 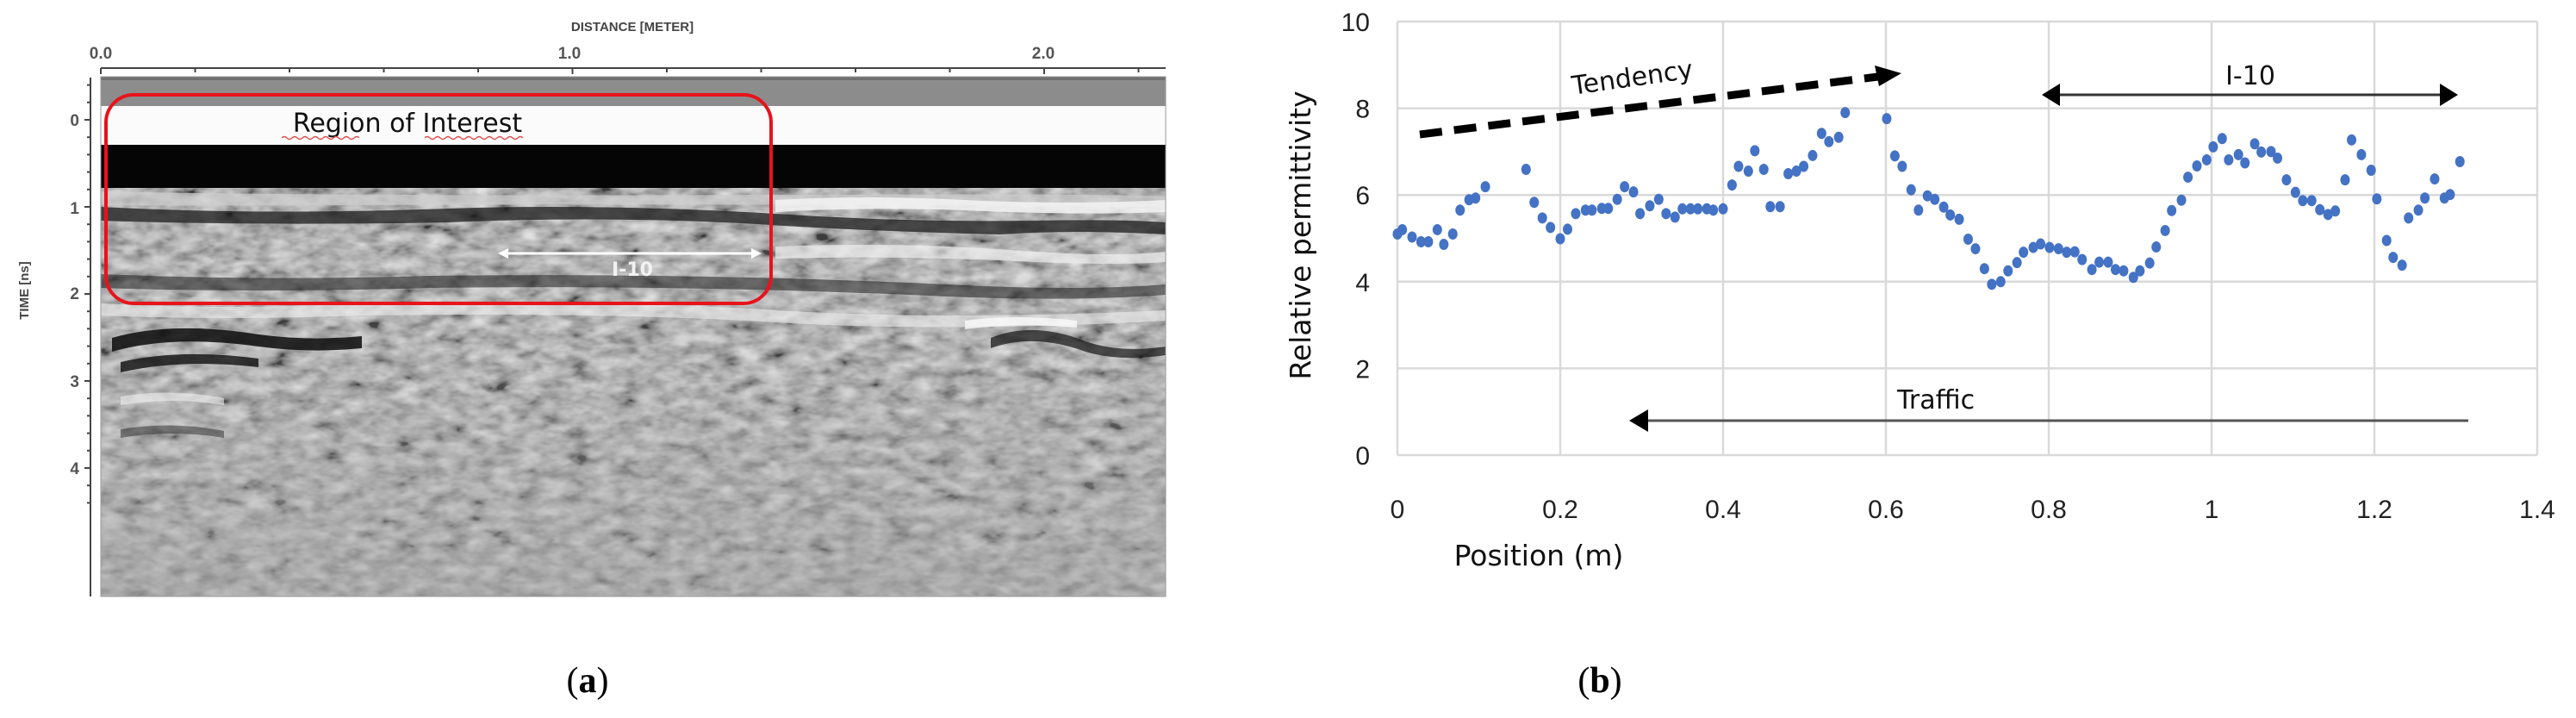 I want to click on tendency-label: Tendency, so click(x=1632, y=77).